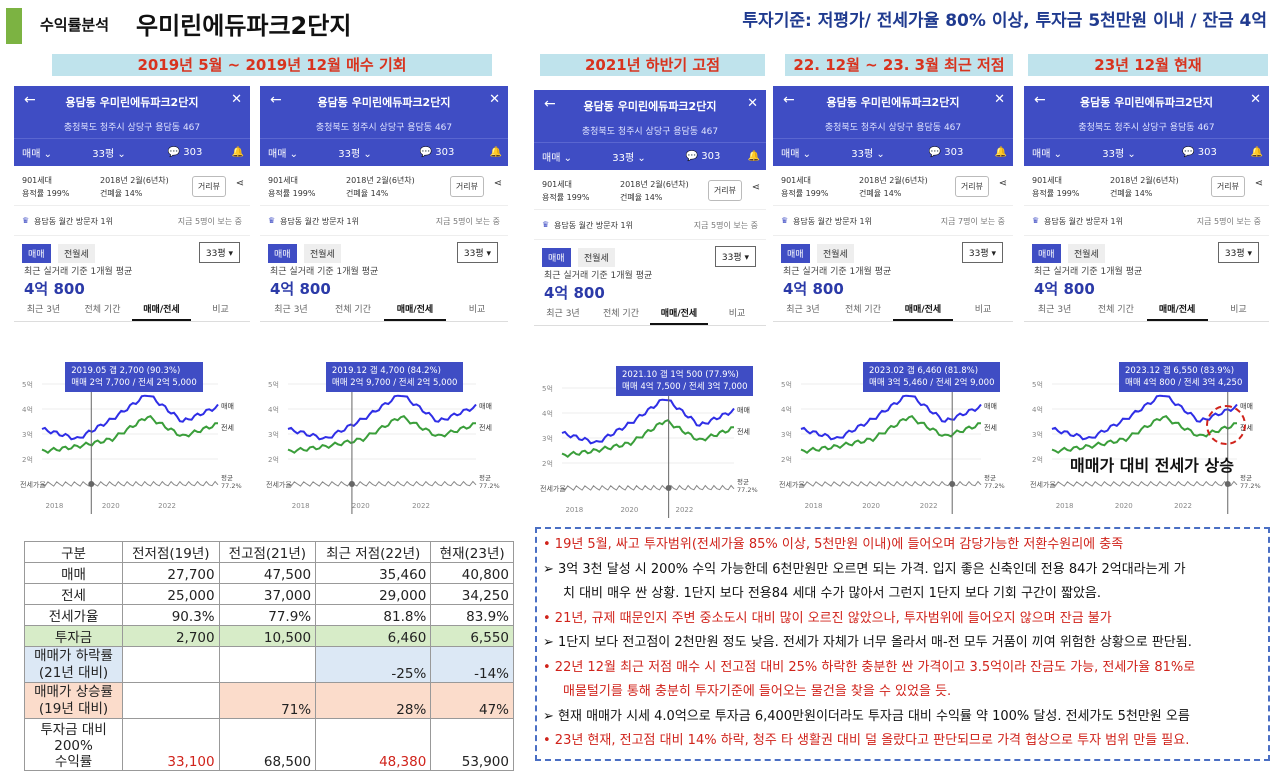  What do you see at coordinates (472, 664) in the screenshot?
I see `table-cell: -14%` at bounding box center [472, 664].